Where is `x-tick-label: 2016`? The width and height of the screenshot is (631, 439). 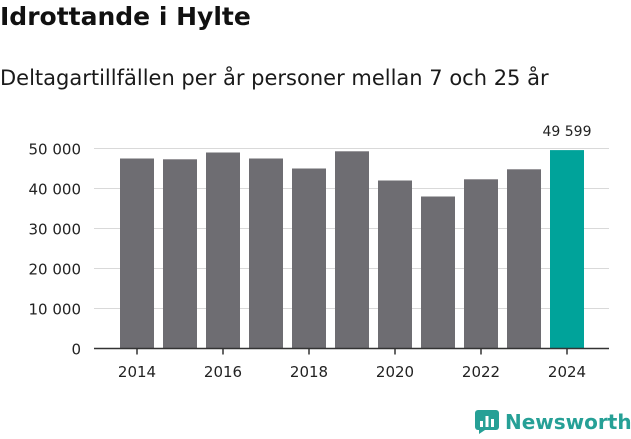 x-tick-label: 2016 is located at coordinates (223, 372).